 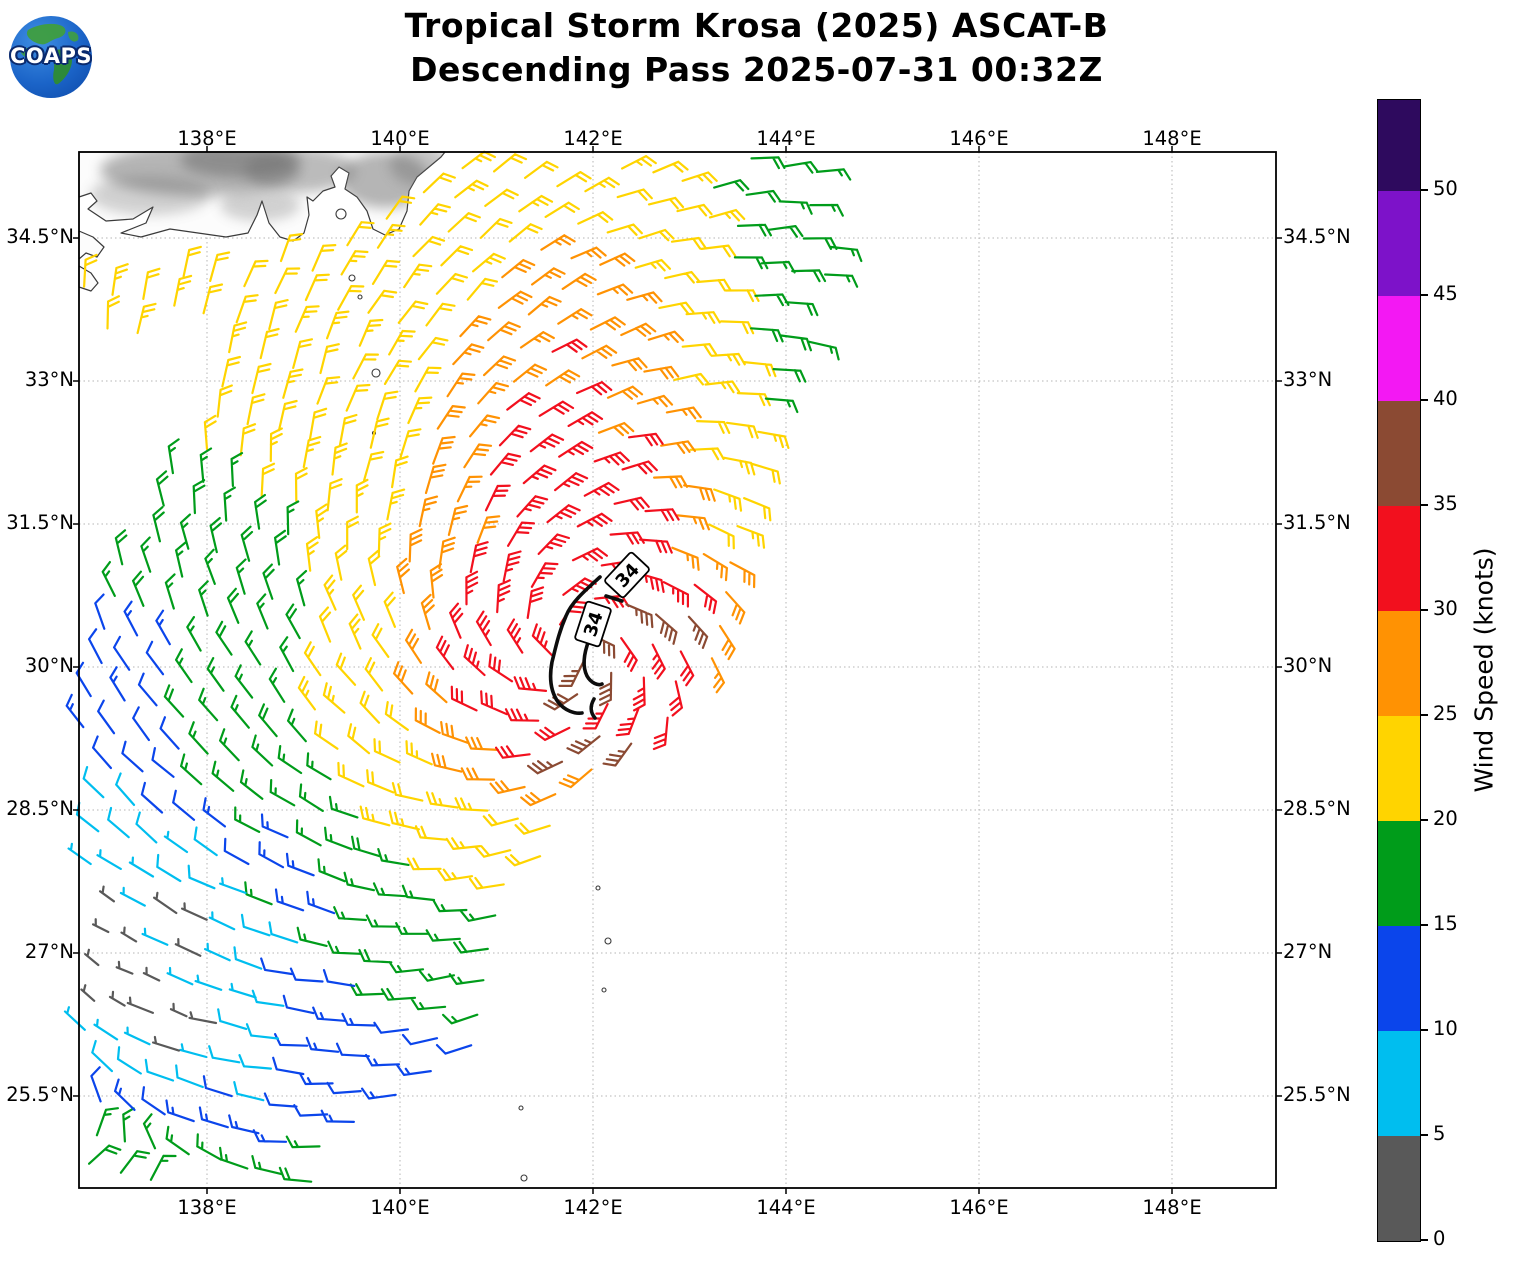 What do you see at coordinates (1445, 608) in the screenshot?
I see `colorbar-tick-value: 30` at bounding box center [1445, 608].